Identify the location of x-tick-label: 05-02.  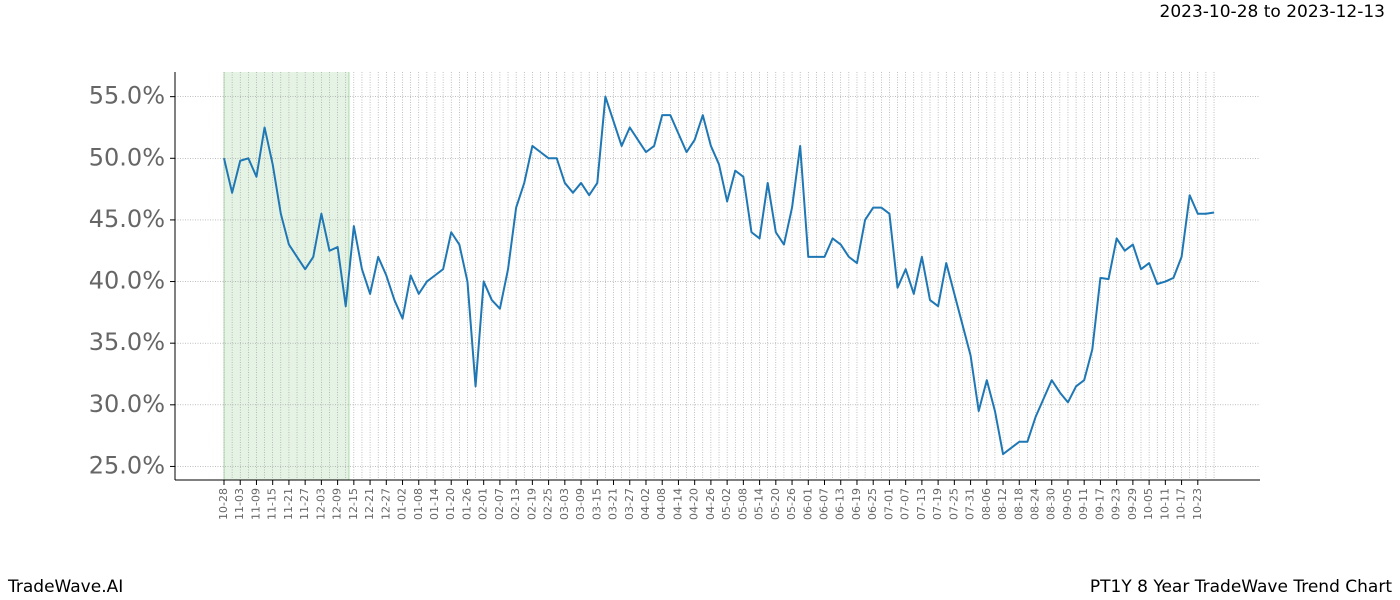
(726, 504).